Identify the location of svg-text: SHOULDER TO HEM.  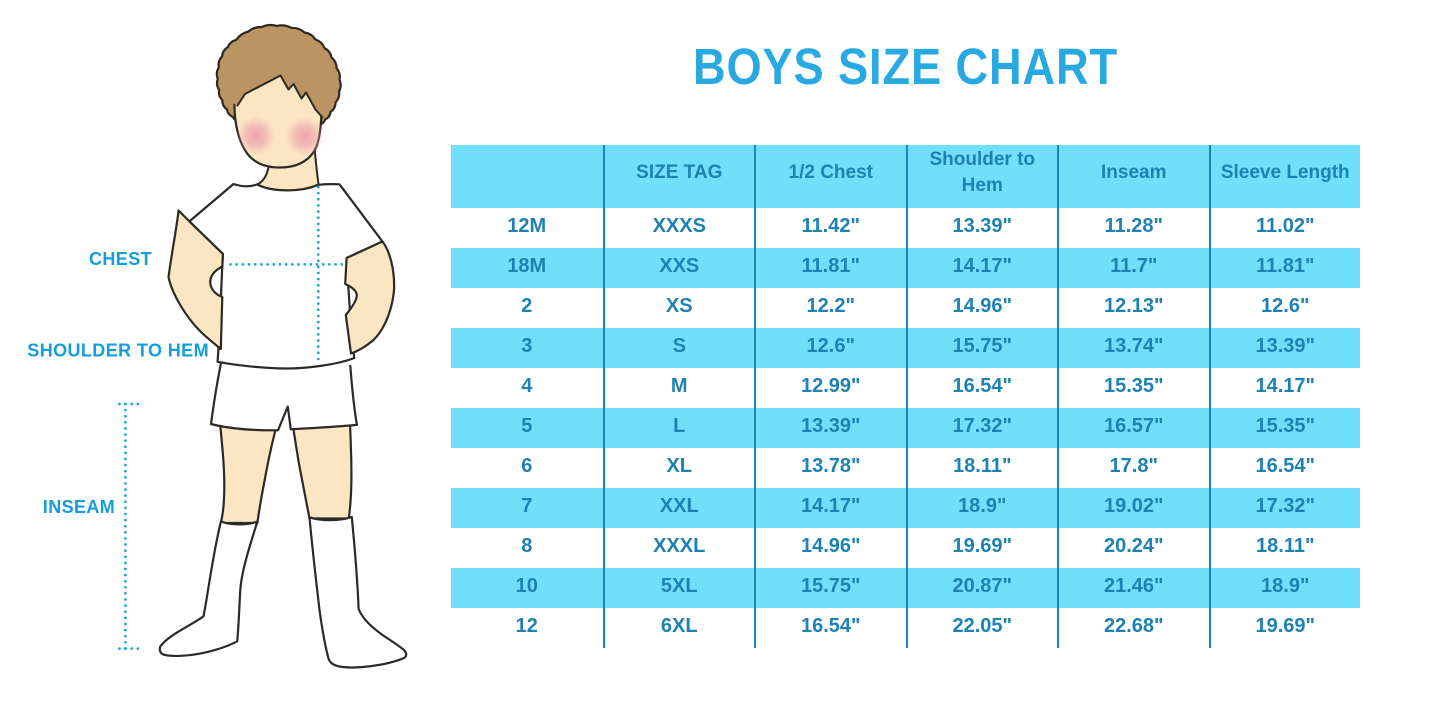
(118, 351).